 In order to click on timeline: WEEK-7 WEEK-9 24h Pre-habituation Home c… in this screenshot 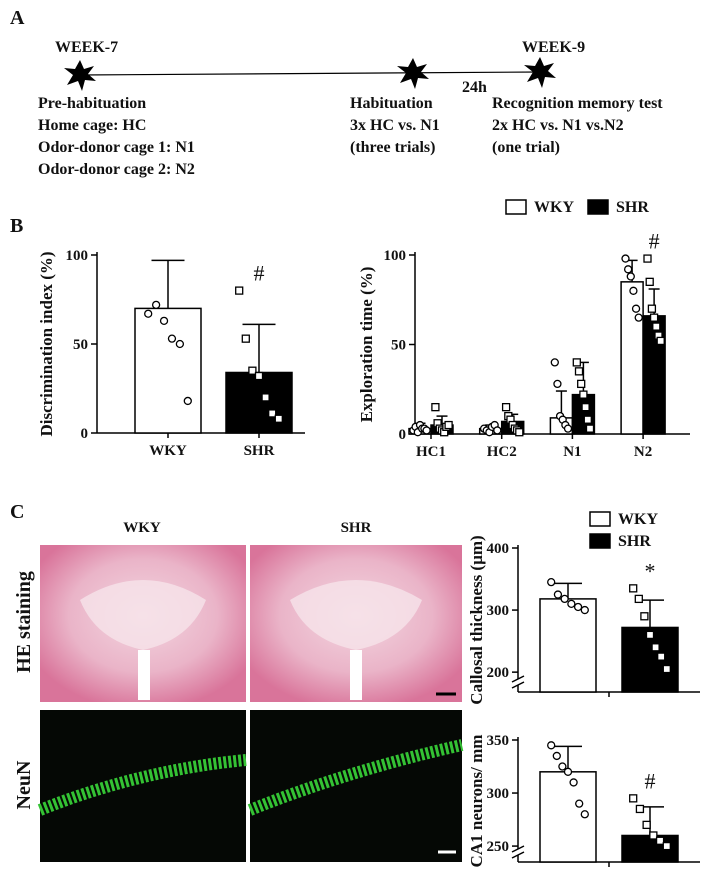, I will do `click(350, 108)`.